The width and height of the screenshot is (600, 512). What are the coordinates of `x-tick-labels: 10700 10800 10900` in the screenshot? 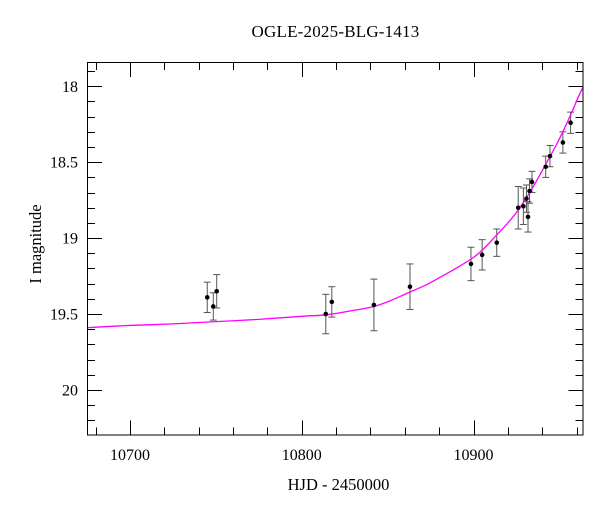 It's located at (302, 455).